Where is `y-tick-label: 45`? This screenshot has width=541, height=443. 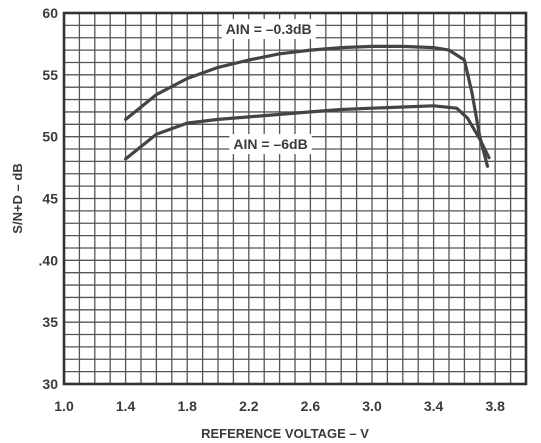 y-tick-label: 45 is located at coordinates (50, 199).